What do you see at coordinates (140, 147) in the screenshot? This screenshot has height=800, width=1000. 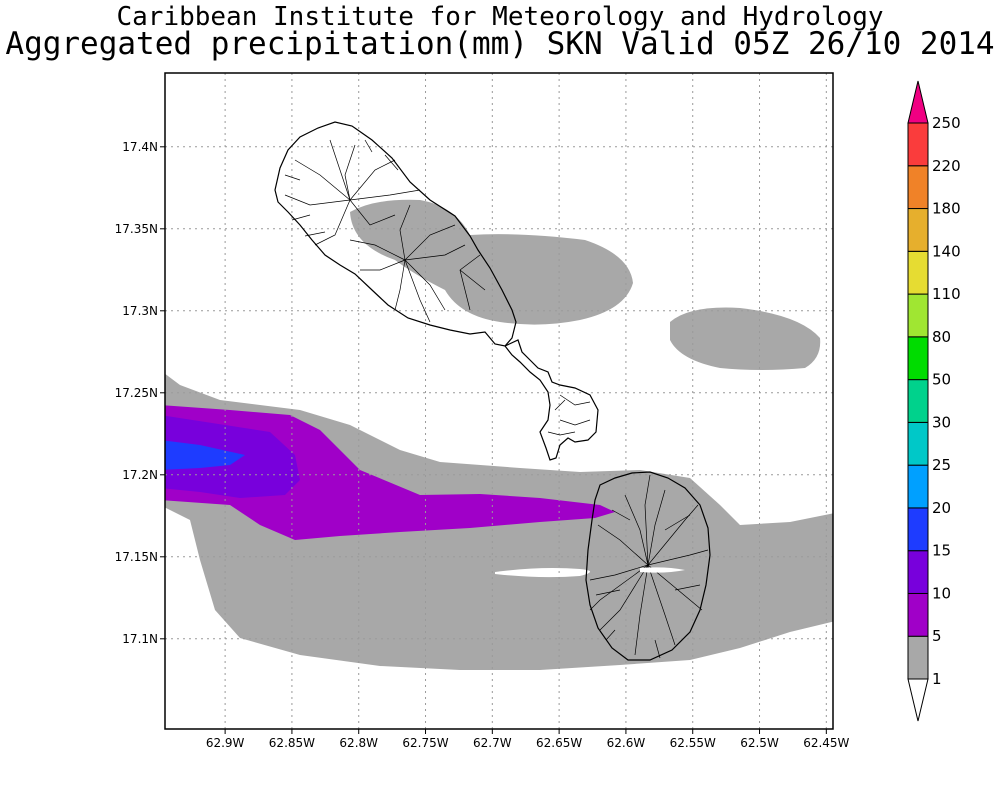 I see `y-tick-label: 17.4N` at bounding box center [140, 147].